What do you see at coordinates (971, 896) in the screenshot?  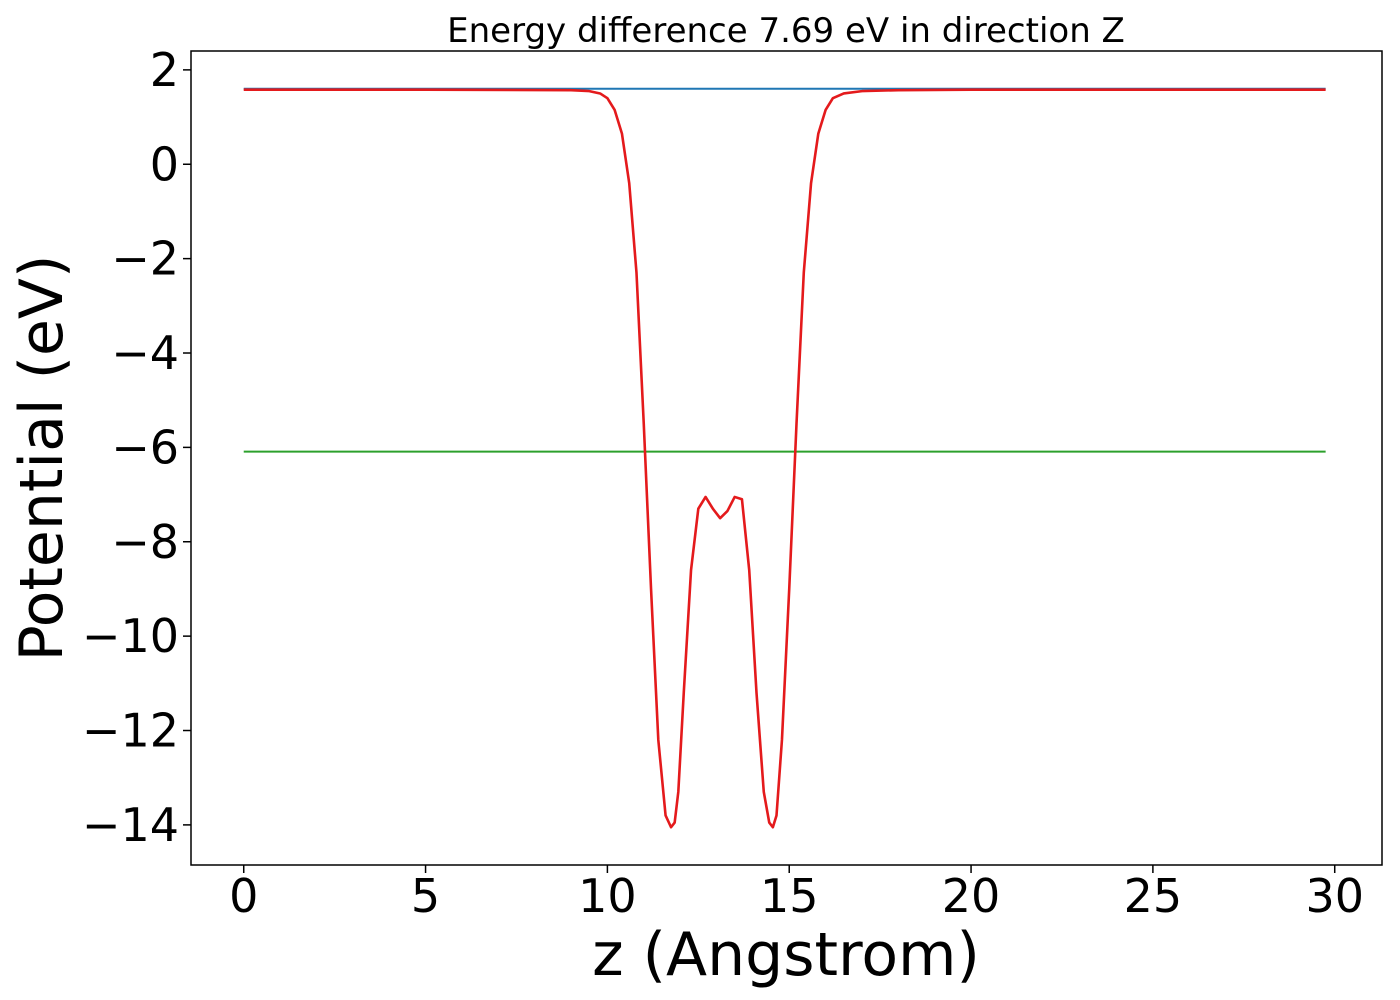 I see `x-tick-label: 20` at bounding box center [971, 896].